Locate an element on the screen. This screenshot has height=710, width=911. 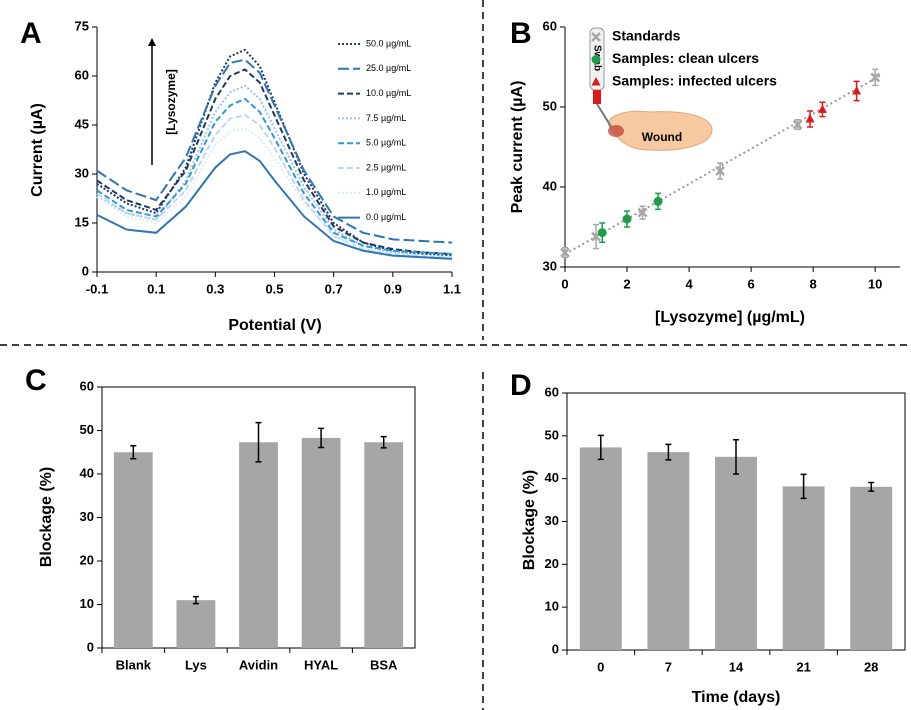
panel-label: B is located at coordinates (521, 33).